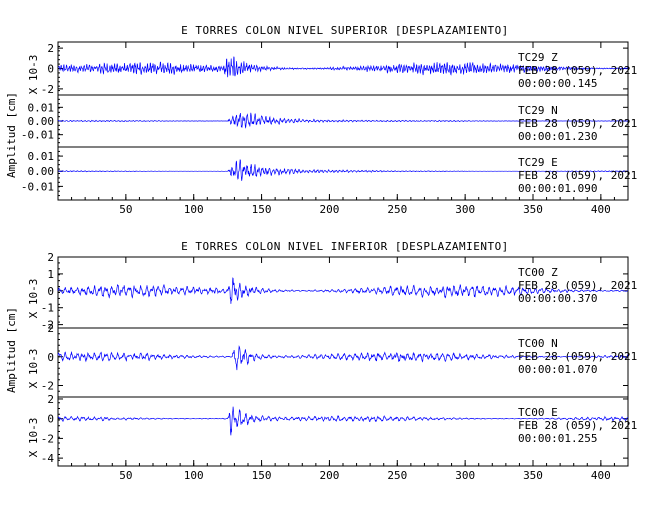  Describe the element at coordinates (48, 458) in the screenshot. I see `y-tick-label: -4` at that location.